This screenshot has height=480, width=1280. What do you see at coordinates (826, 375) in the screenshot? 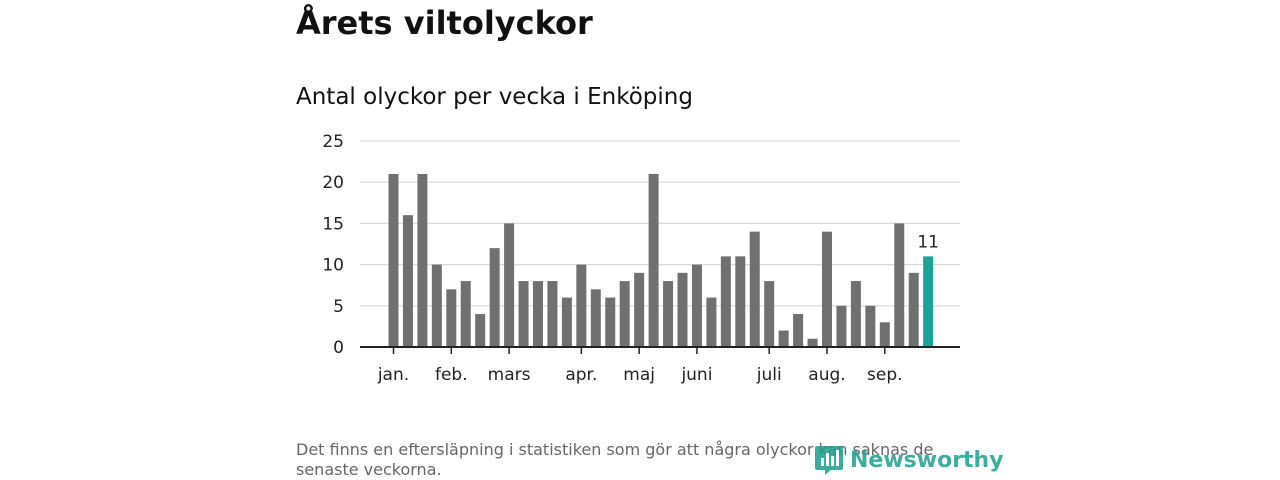
I see `x-tick-label: aug.` at bounding box center [826, 375].